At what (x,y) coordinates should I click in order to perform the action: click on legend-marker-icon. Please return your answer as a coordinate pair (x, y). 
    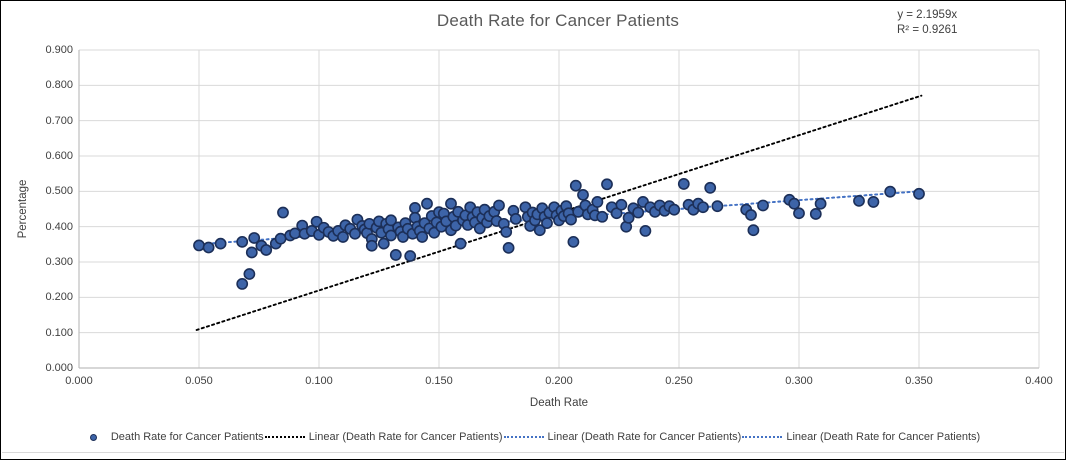
    Looking at the image, I should click on (93, 437).